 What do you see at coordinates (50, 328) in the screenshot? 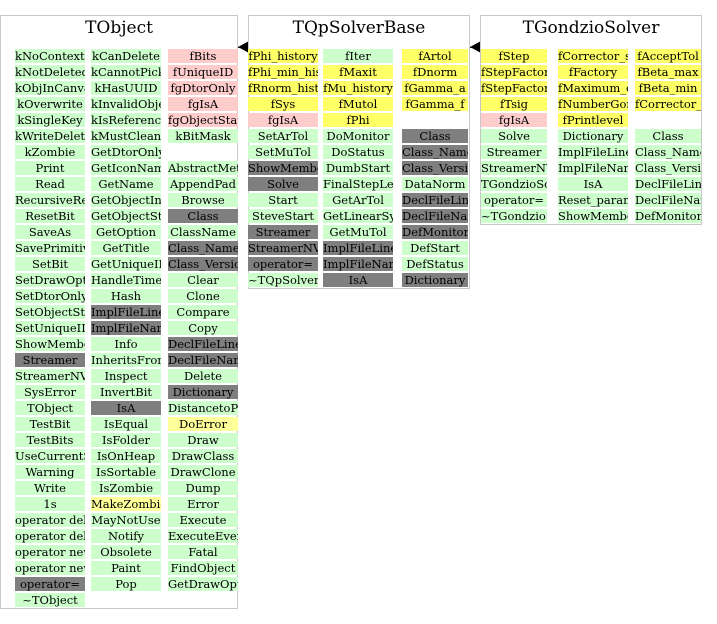
I see `member-cell: SetUniqueID` at bounding box center [50, 328].